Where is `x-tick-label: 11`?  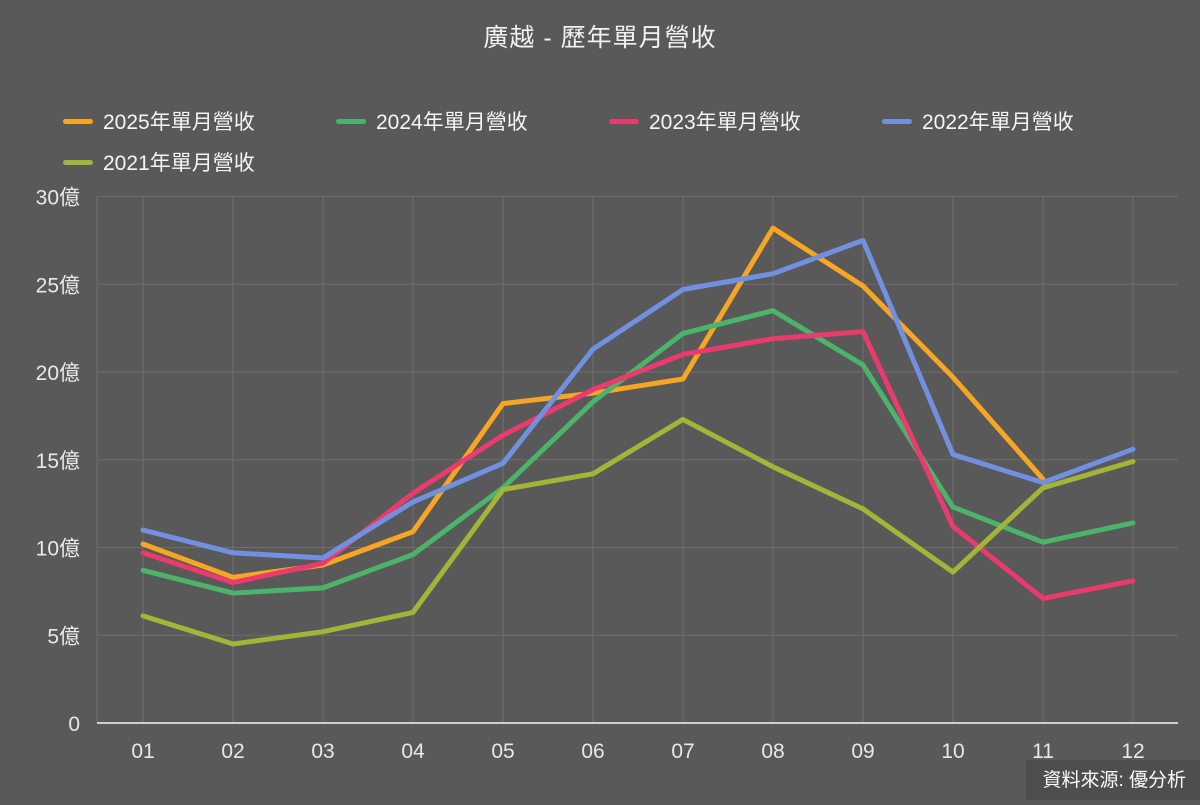 x-tick-label: 11 is located at coordinates (1043, 751).